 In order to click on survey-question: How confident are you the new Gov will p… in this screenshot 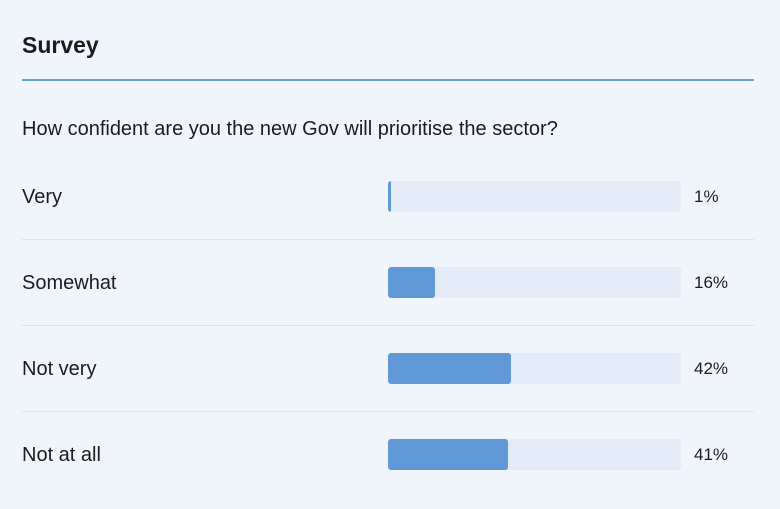, I will do `click(290, 129)`.